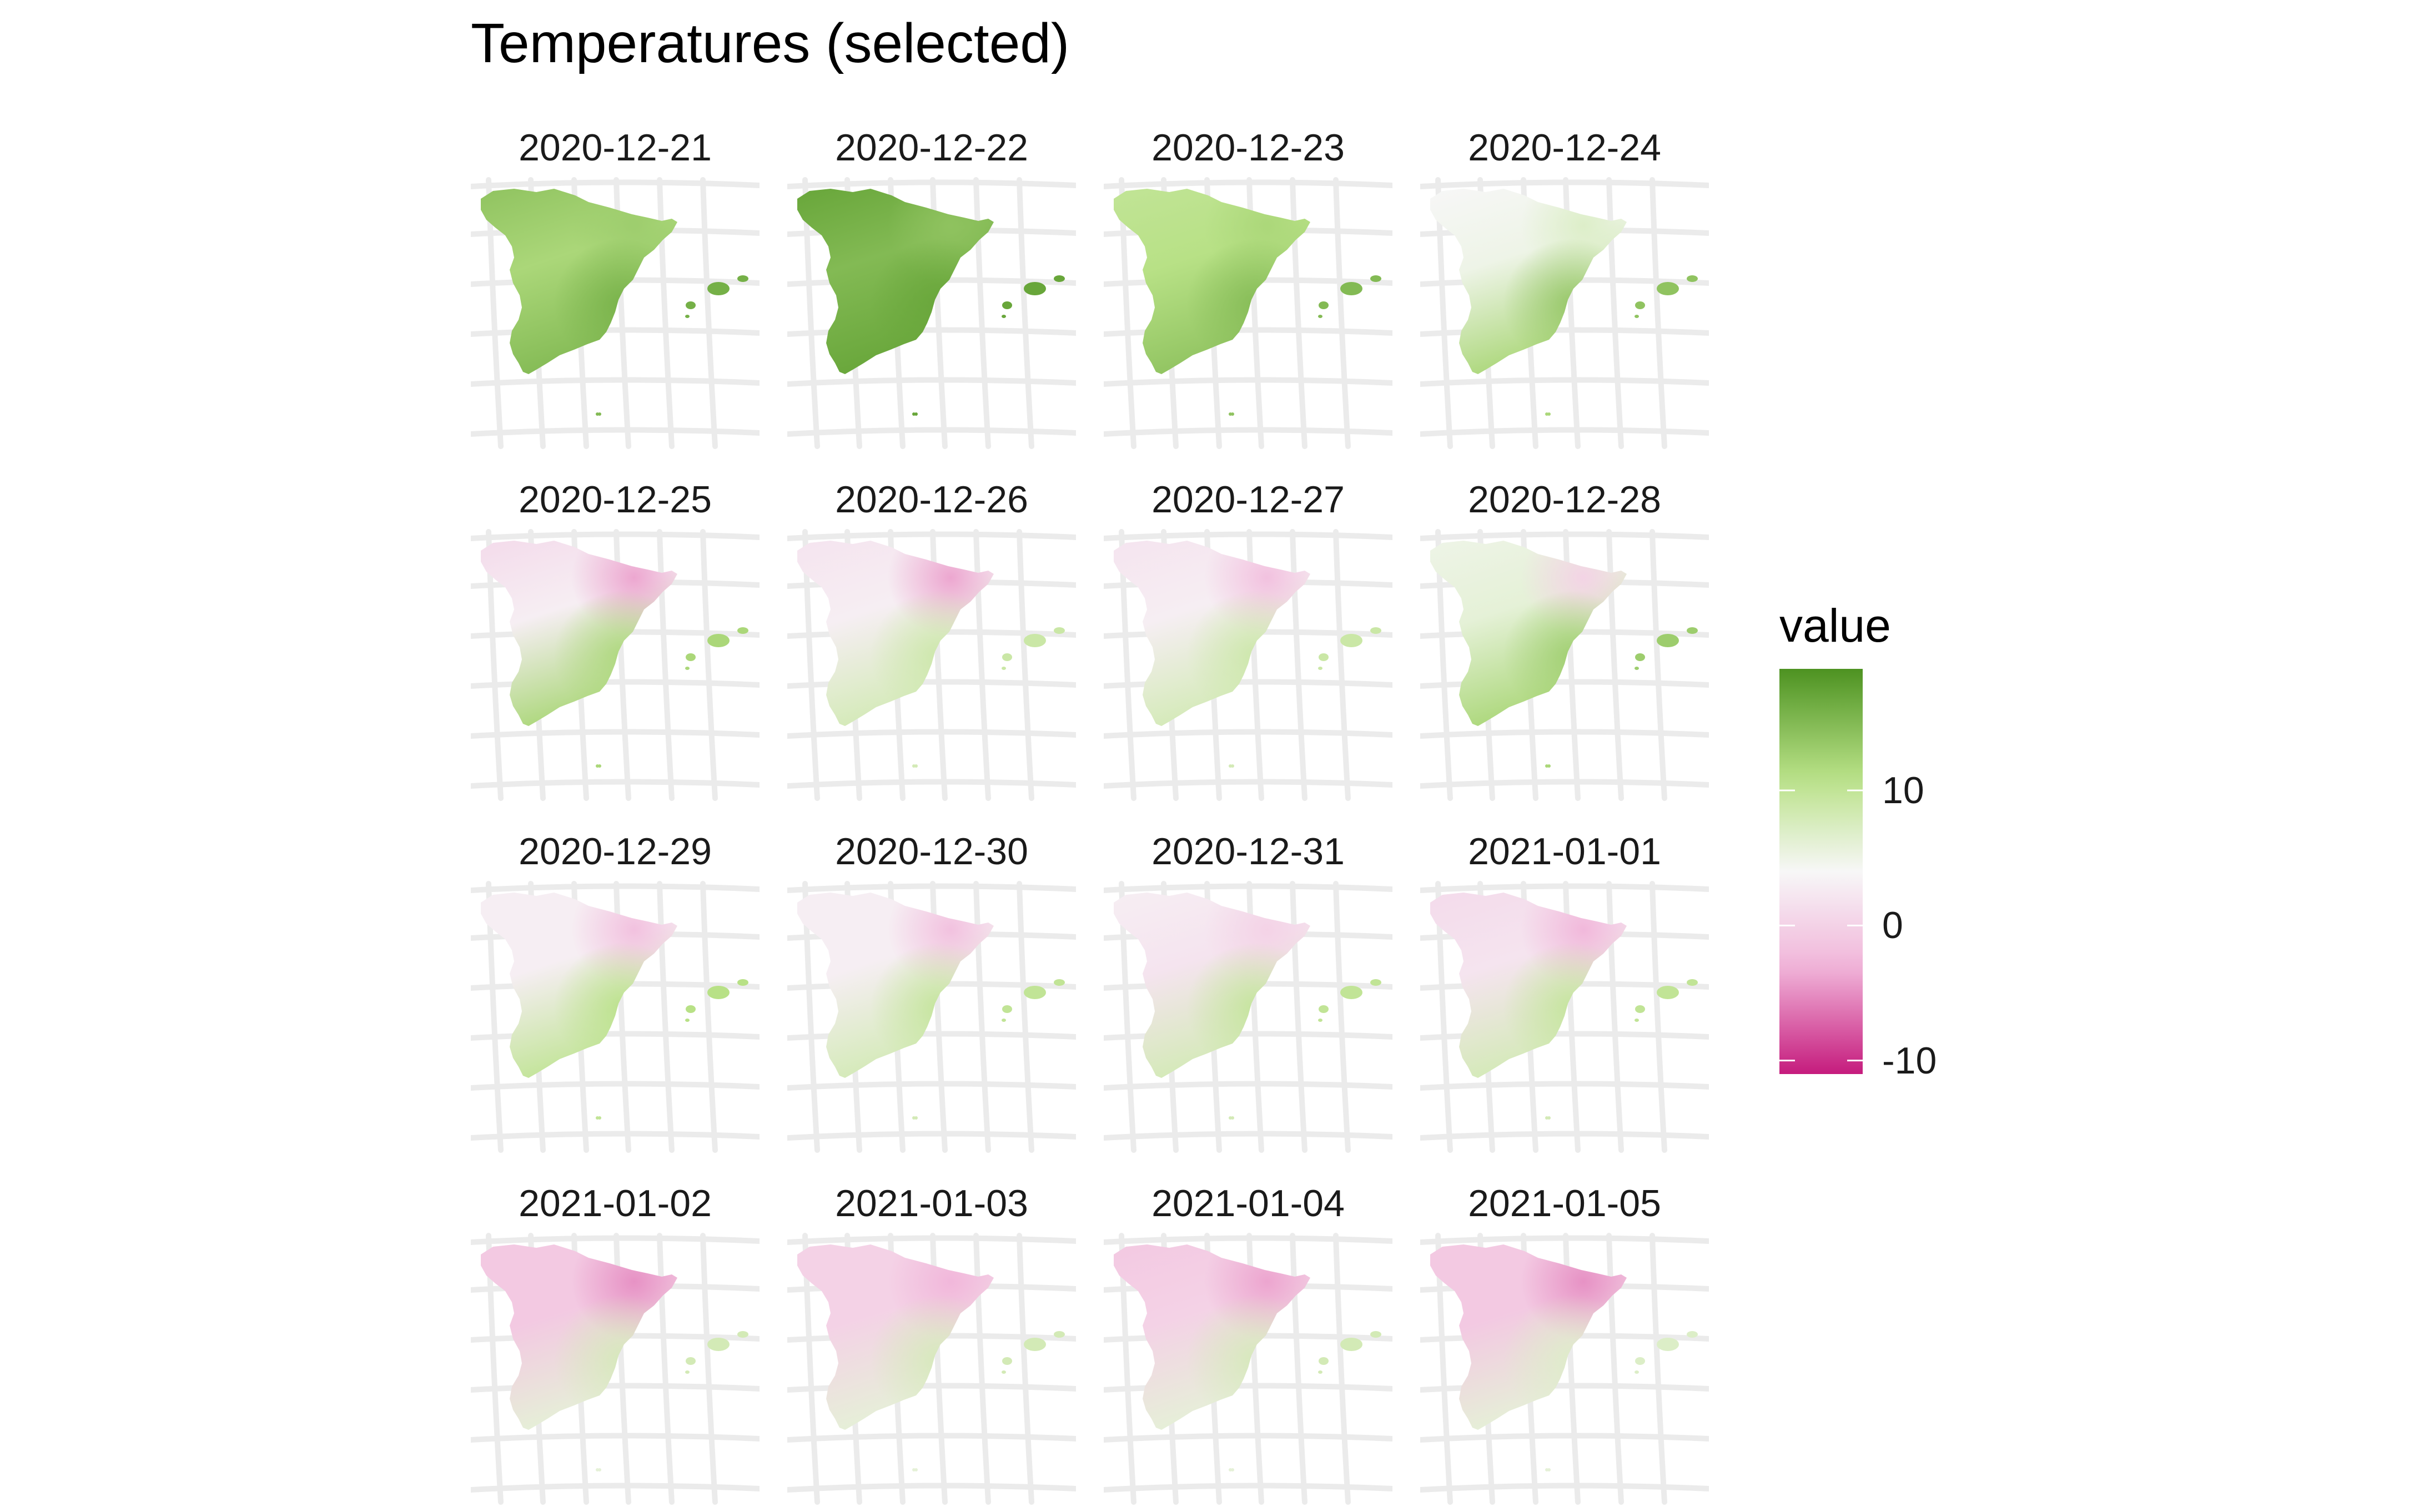 This screenshot has height=1512, width=2429. I want to click on panel-date-label: 2020-12-24, so click(1565, 148).